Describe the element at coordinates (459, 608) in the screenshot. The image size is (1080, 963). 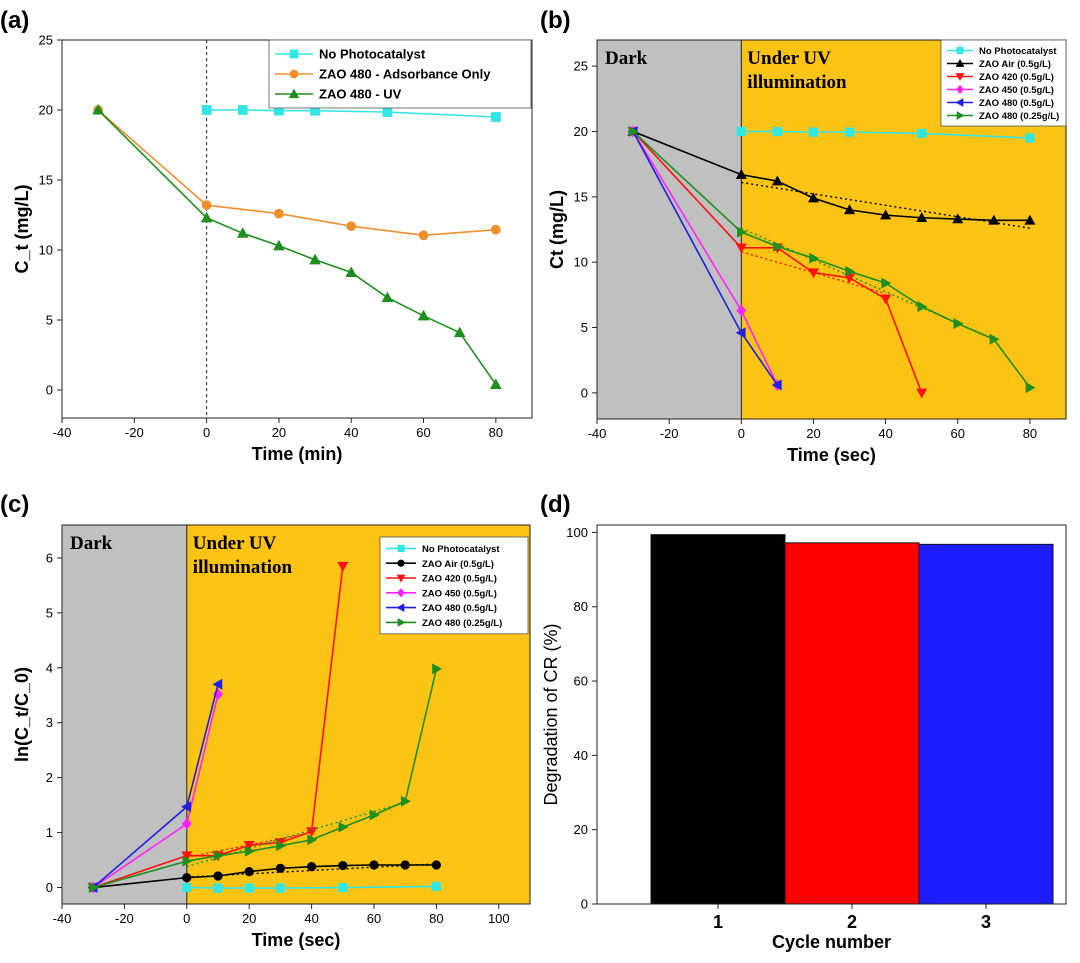
I see `legend-label: ZAO 480 (0.5g/L)` at that location.